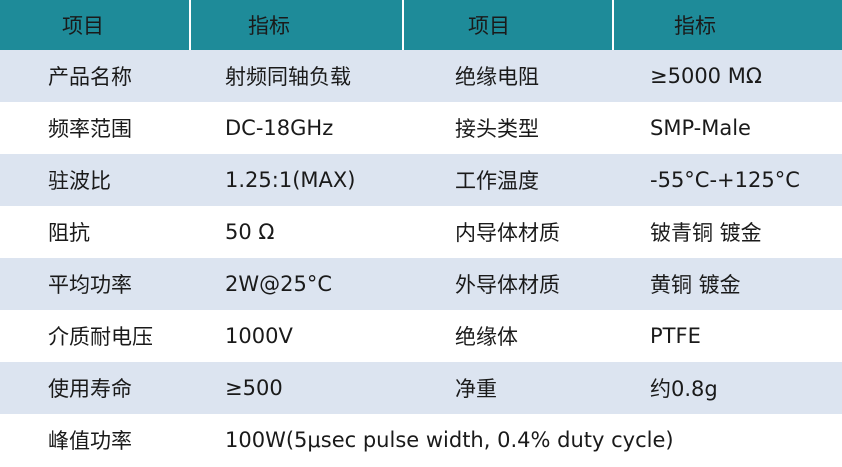  I want to click on table-cell: 净重, so click(508, 388).